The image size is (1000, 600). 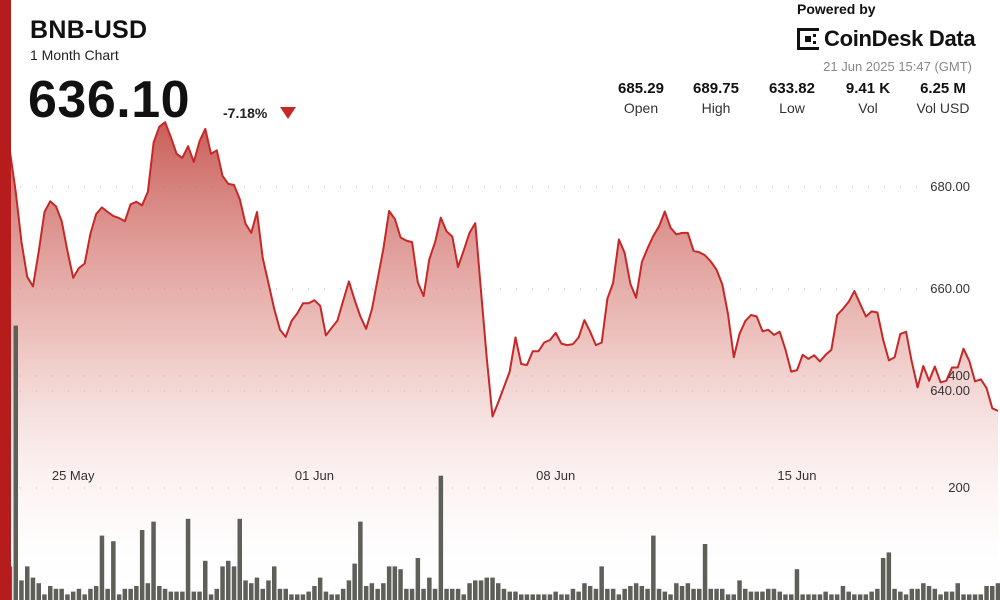 I want to click on timestamp: 21 Jun 2025 15:47 (GMT), so click(x=897, y=66).